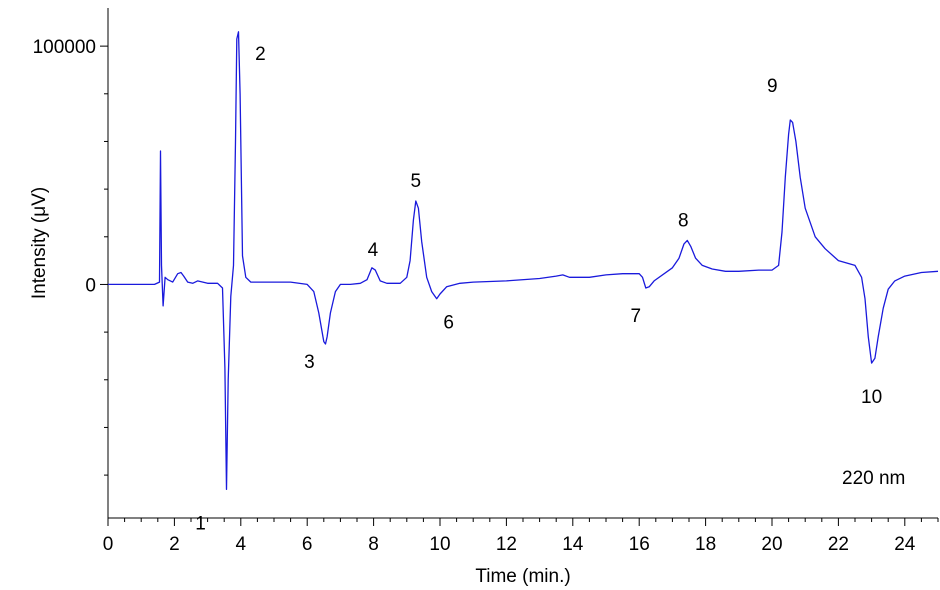  I want to click on peak-label: 9, so click(772, 86).